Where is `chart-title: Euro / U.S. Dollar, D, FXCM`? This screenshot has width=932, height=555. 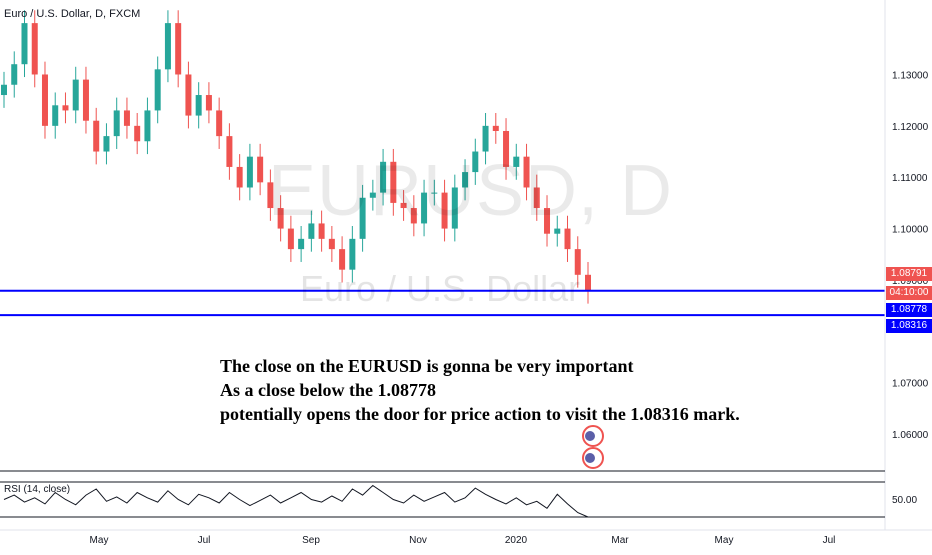 chart-title: Euro / U.S. Dollar, D, FXCM is located at coordinates (72, 14).